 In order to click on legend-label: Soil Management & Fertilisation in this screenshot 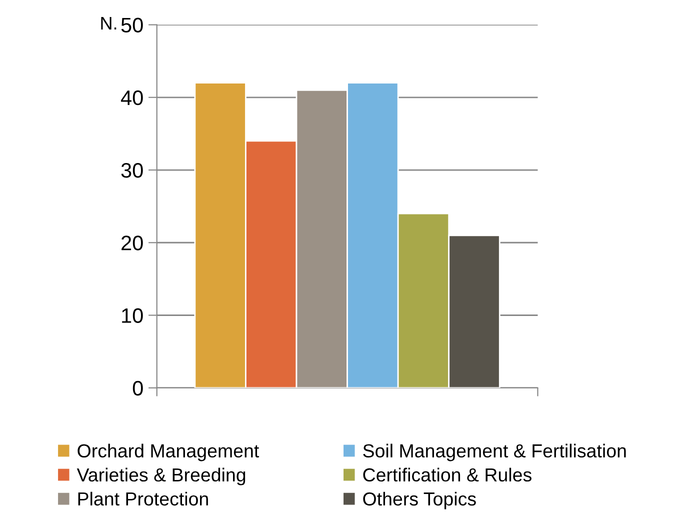, I will do `click(494, 453)`.